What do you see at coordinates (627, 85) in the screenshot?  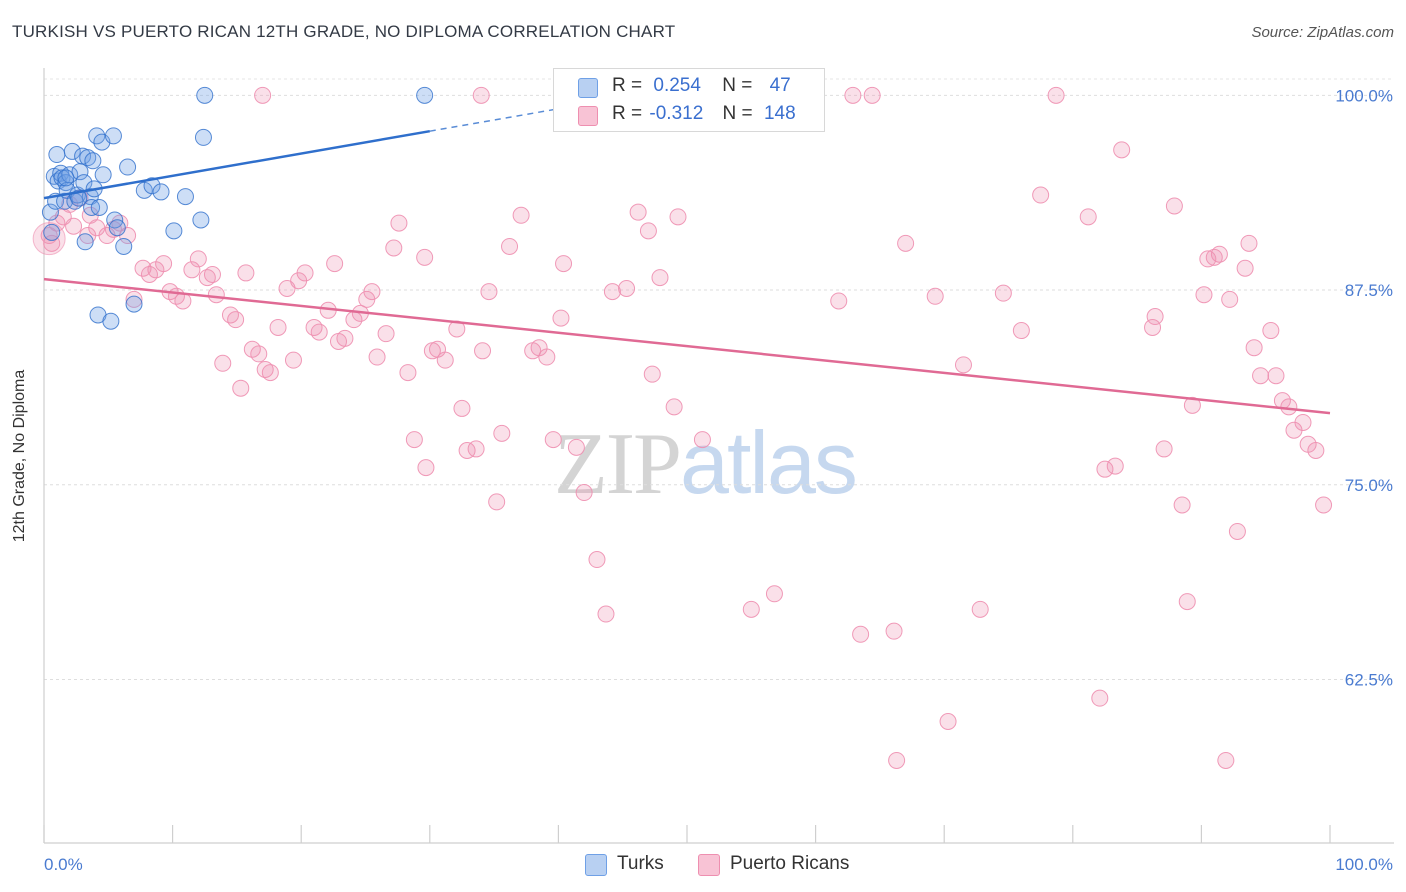 I see `legend-turks-r-label: R =` at bounding box center [627, 85].